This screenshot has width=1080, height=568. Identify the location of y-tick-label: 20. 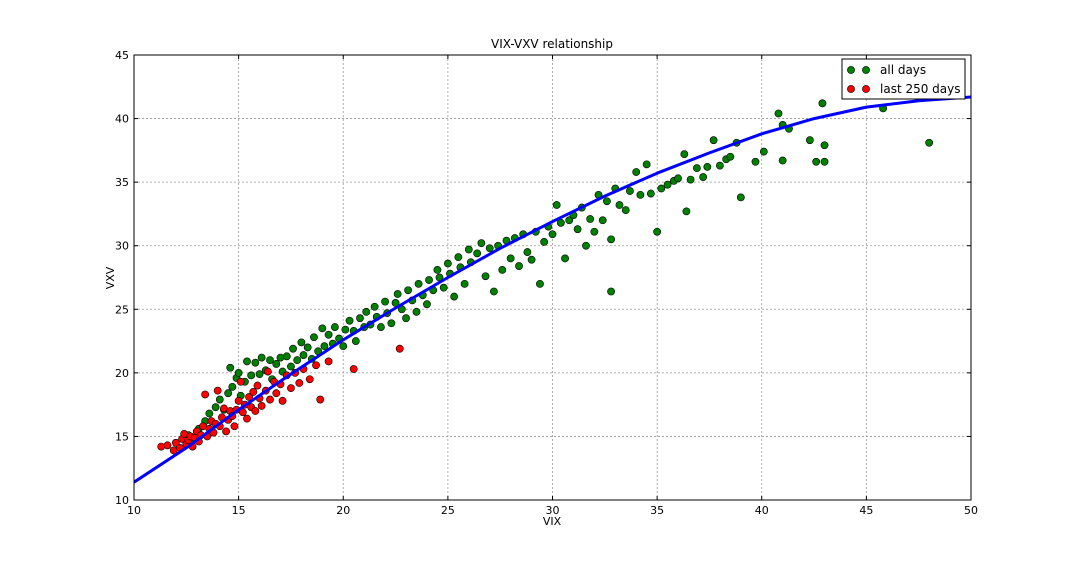
(122, 373).